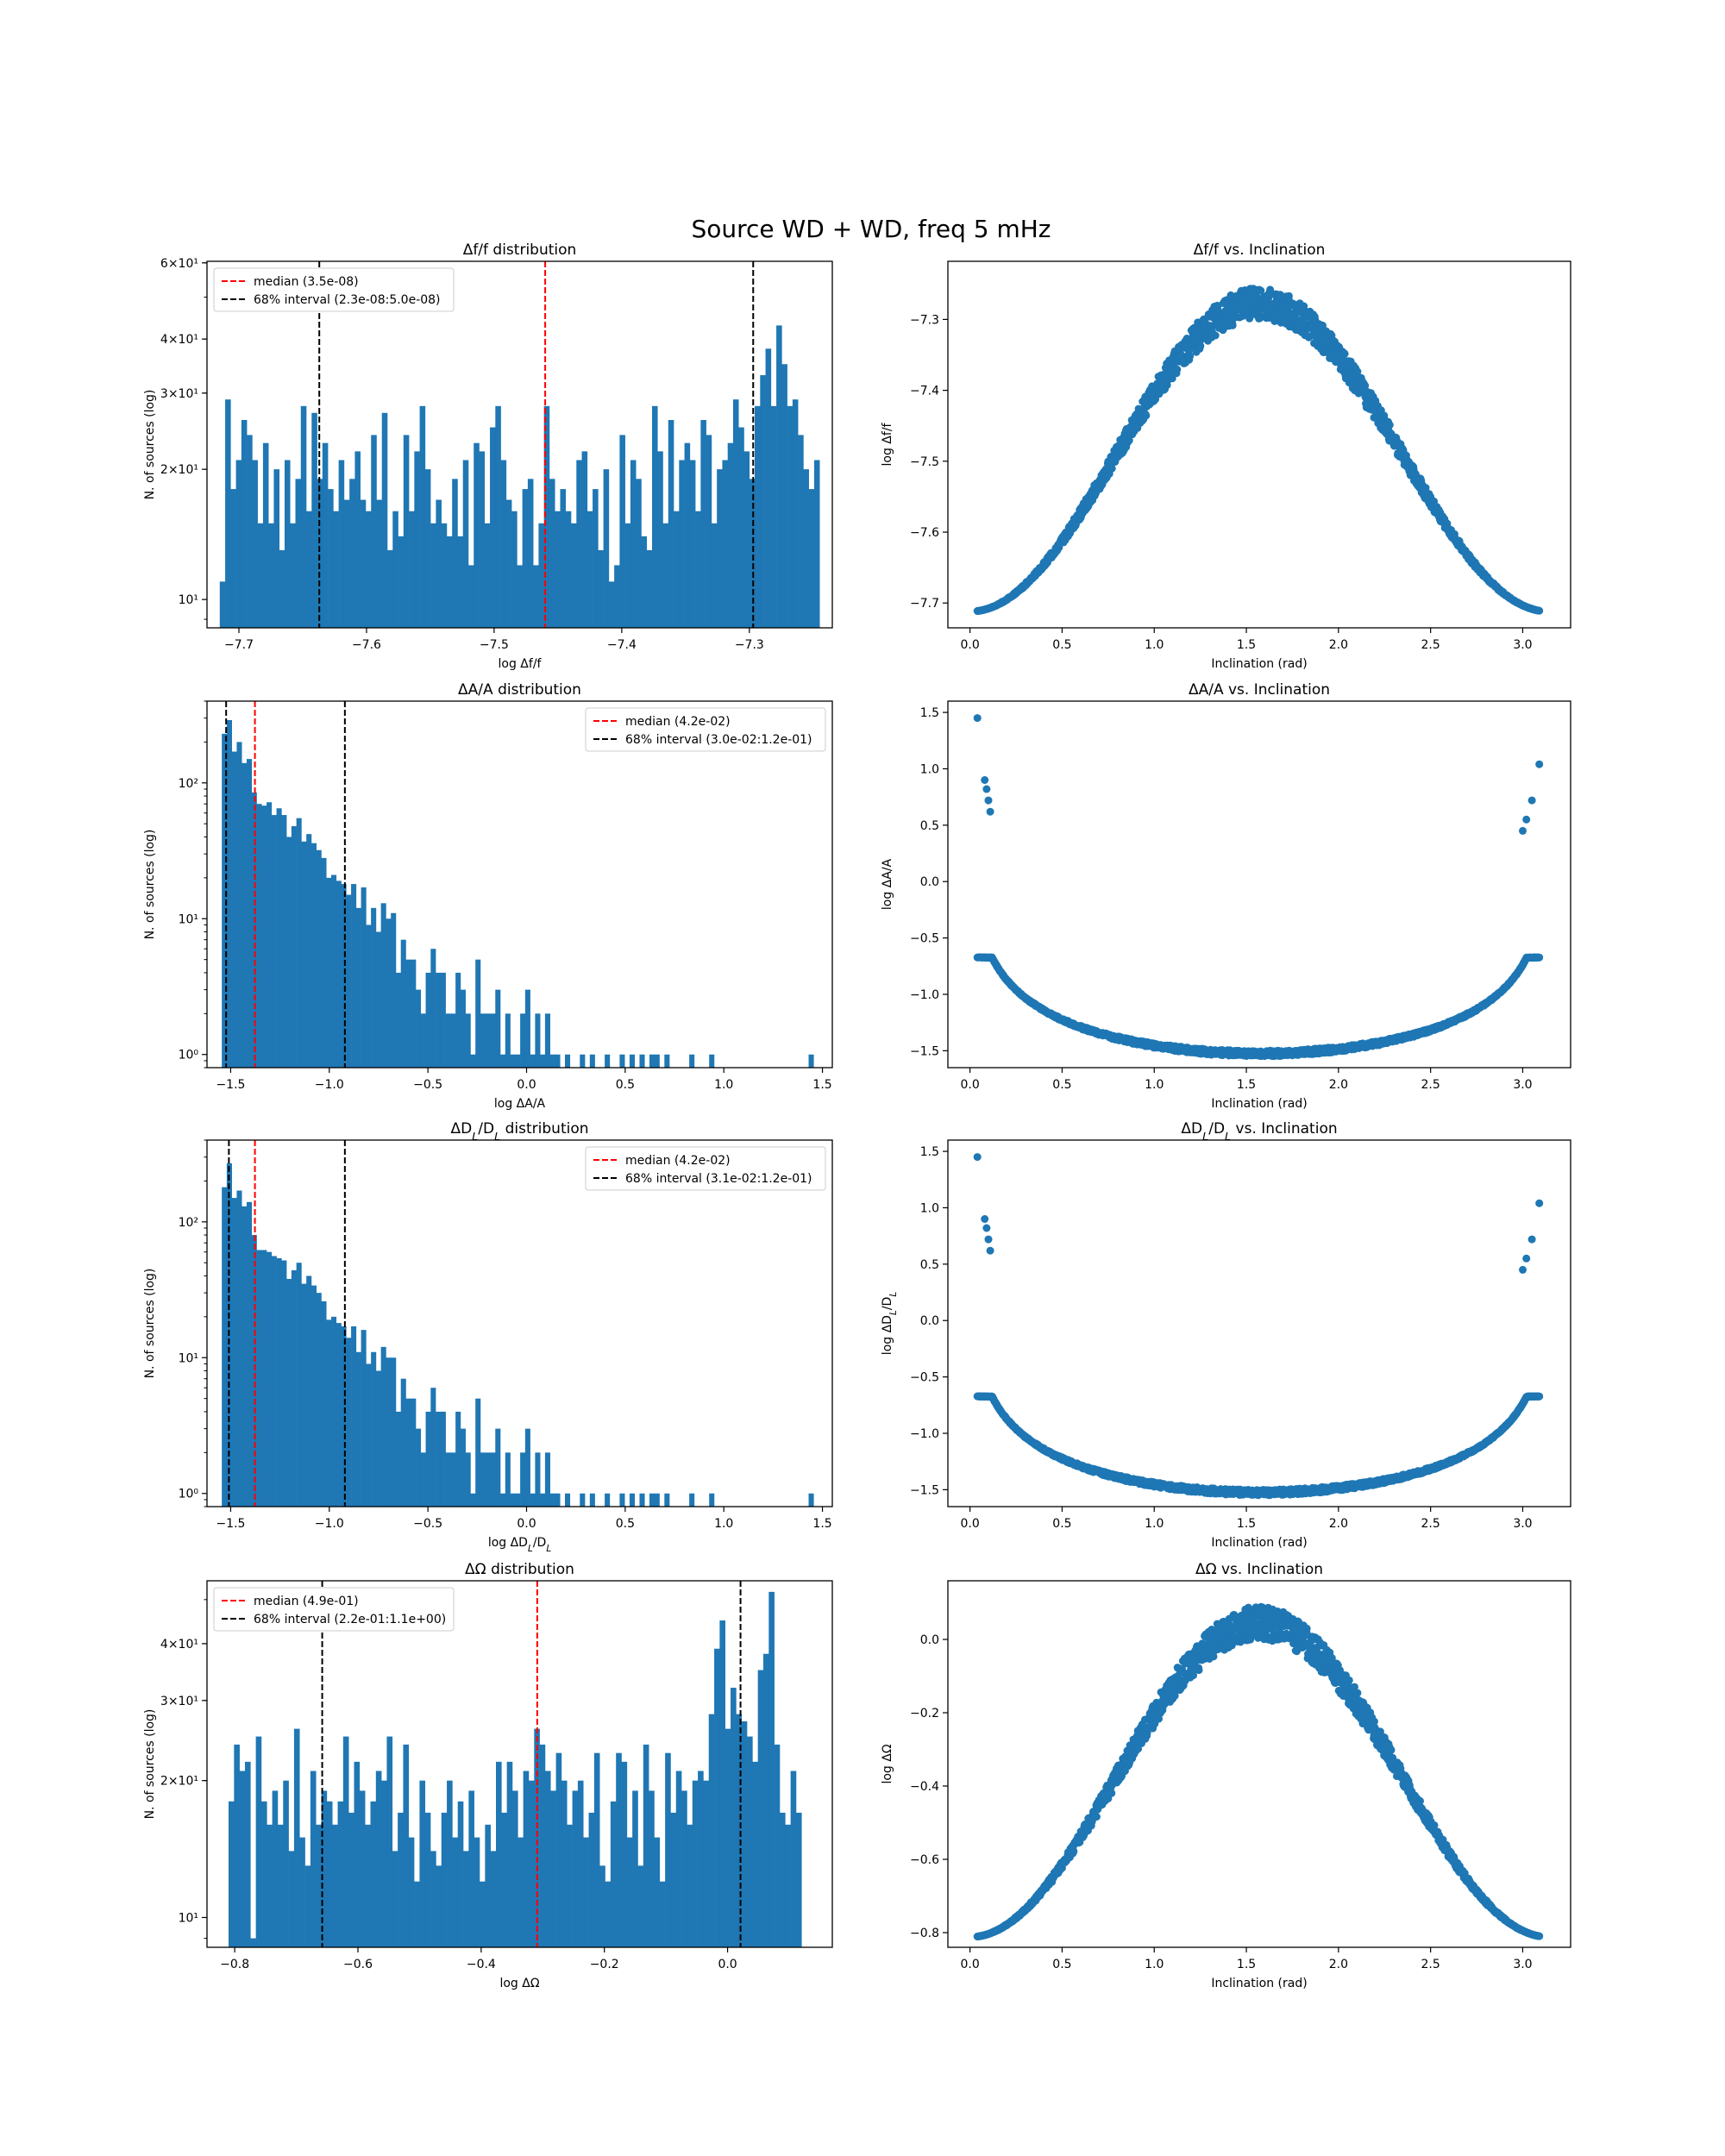 Image resolution: width=1725 pixels, height=2156 pixels. I want to click on y-tick-label: 10², so click(188, 784).